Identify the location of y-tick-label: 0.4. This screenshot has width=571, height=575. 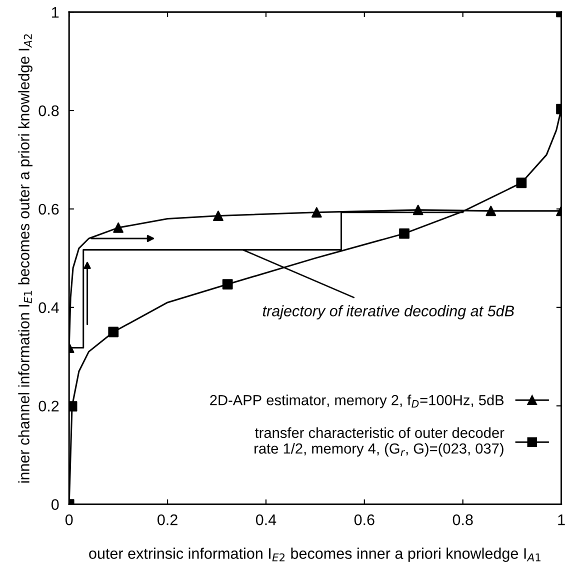
(48, 308).